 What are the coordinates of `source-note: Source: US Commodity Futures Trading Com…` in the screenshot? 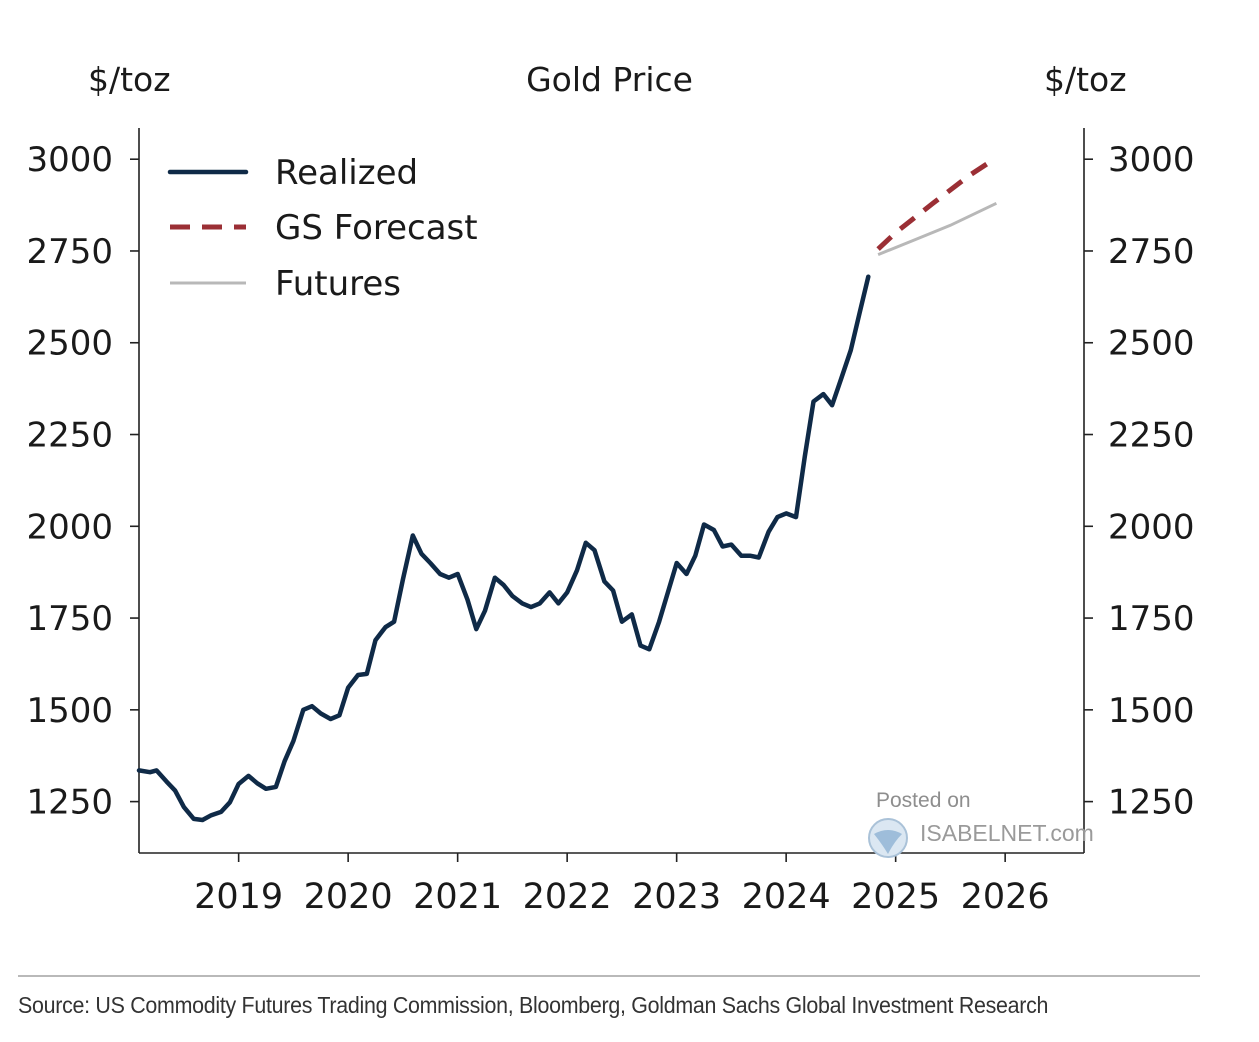 It's located at (533, 1005).